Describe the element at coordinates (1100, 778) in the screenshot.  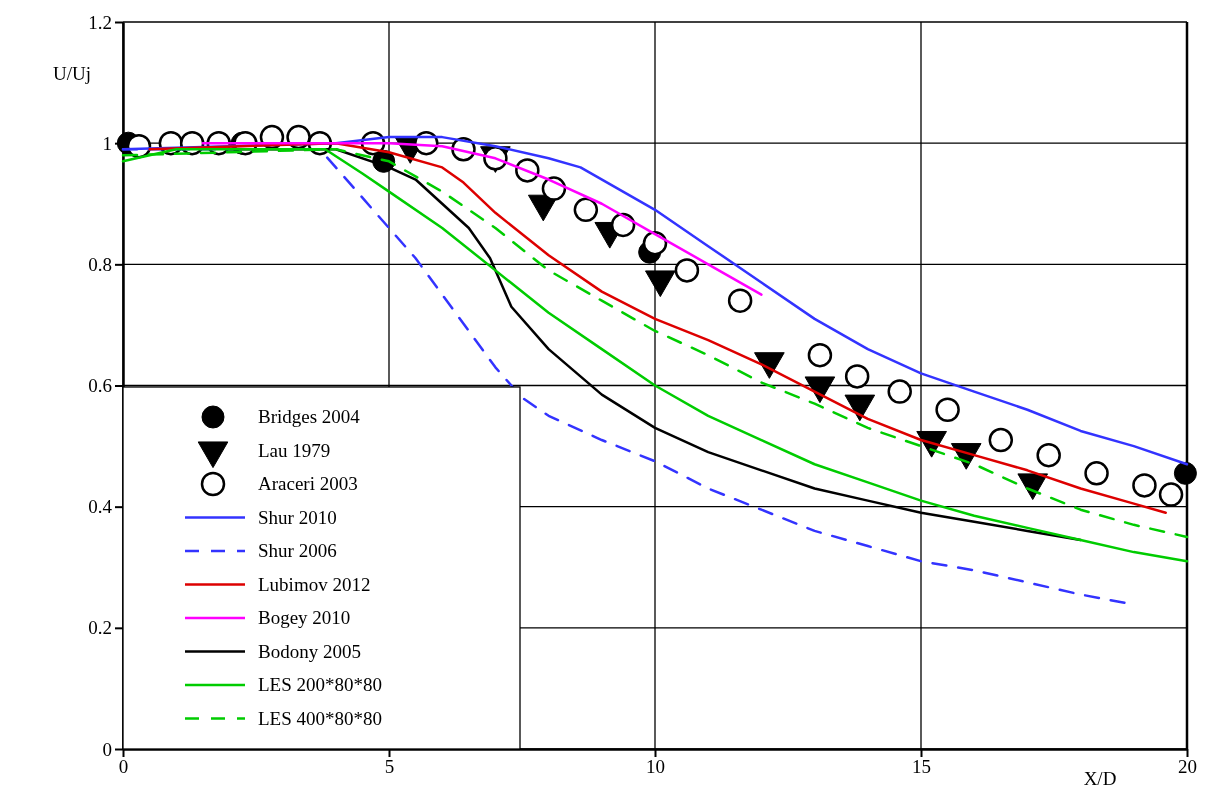
I see `x-axis-title: X/D` at that location.